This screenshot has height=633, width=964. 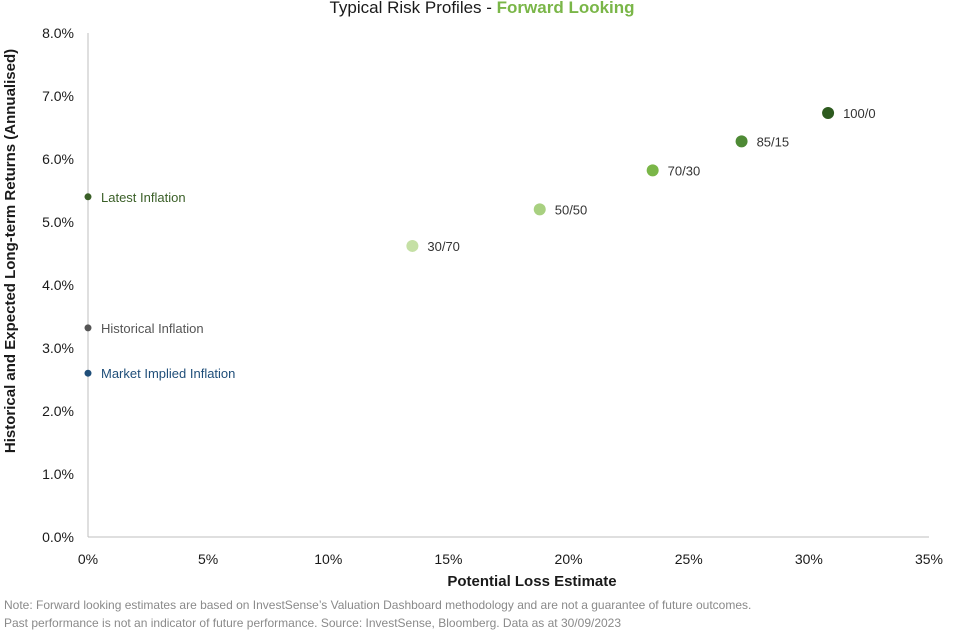 What do you see at coordinates (58, 474) in the screenshot?
I see `y-tick-label: 1.0%` at bounding box center [58, 474].